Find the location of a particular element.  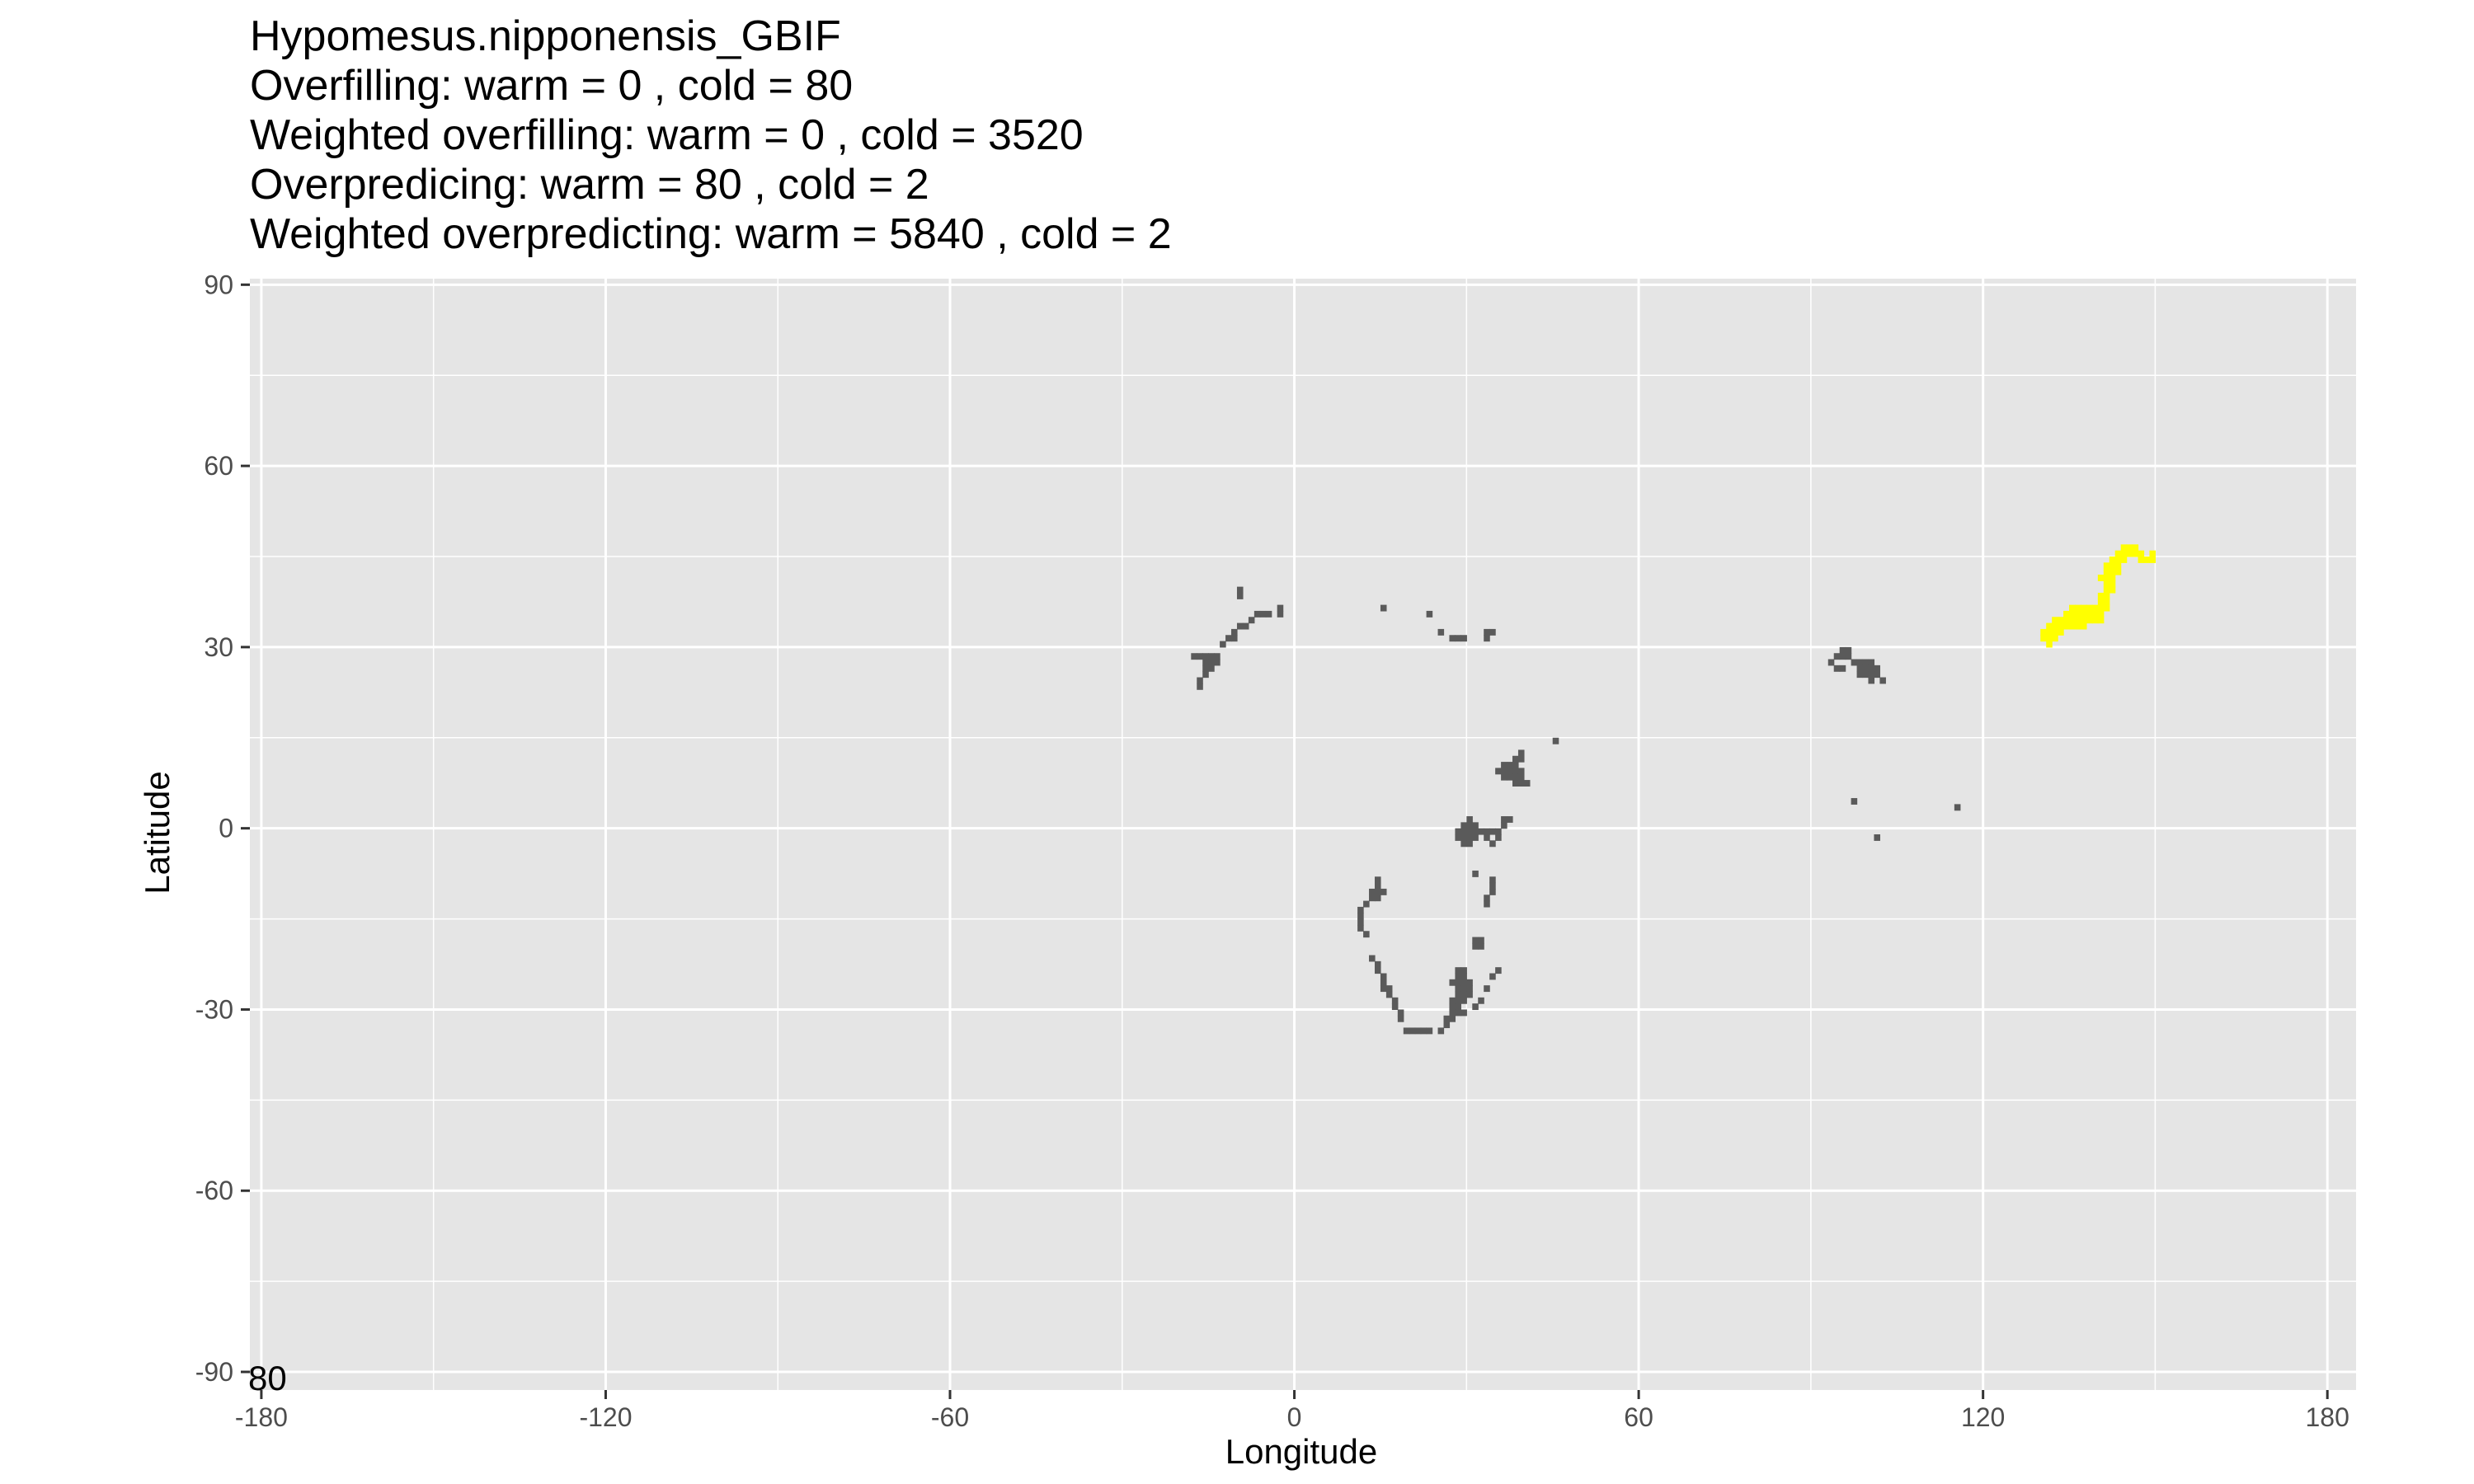

x-axis: -180 -120 -60 0 60 120 180 is located at coordinates (1292, 1411).